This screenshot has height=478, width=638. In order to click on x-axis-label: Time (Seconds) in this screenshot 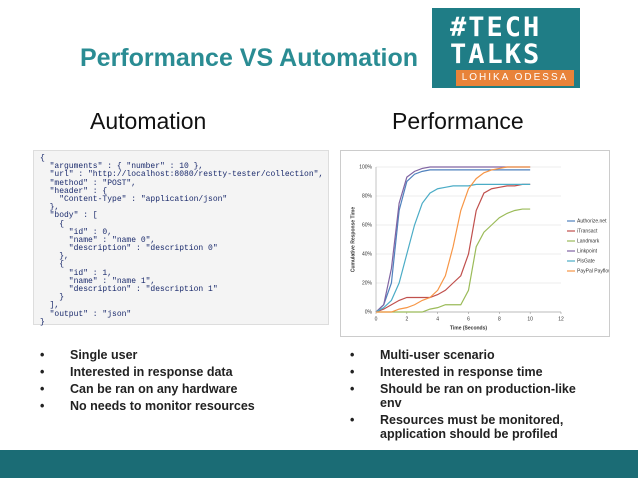, I will do `click(468, 328)`.